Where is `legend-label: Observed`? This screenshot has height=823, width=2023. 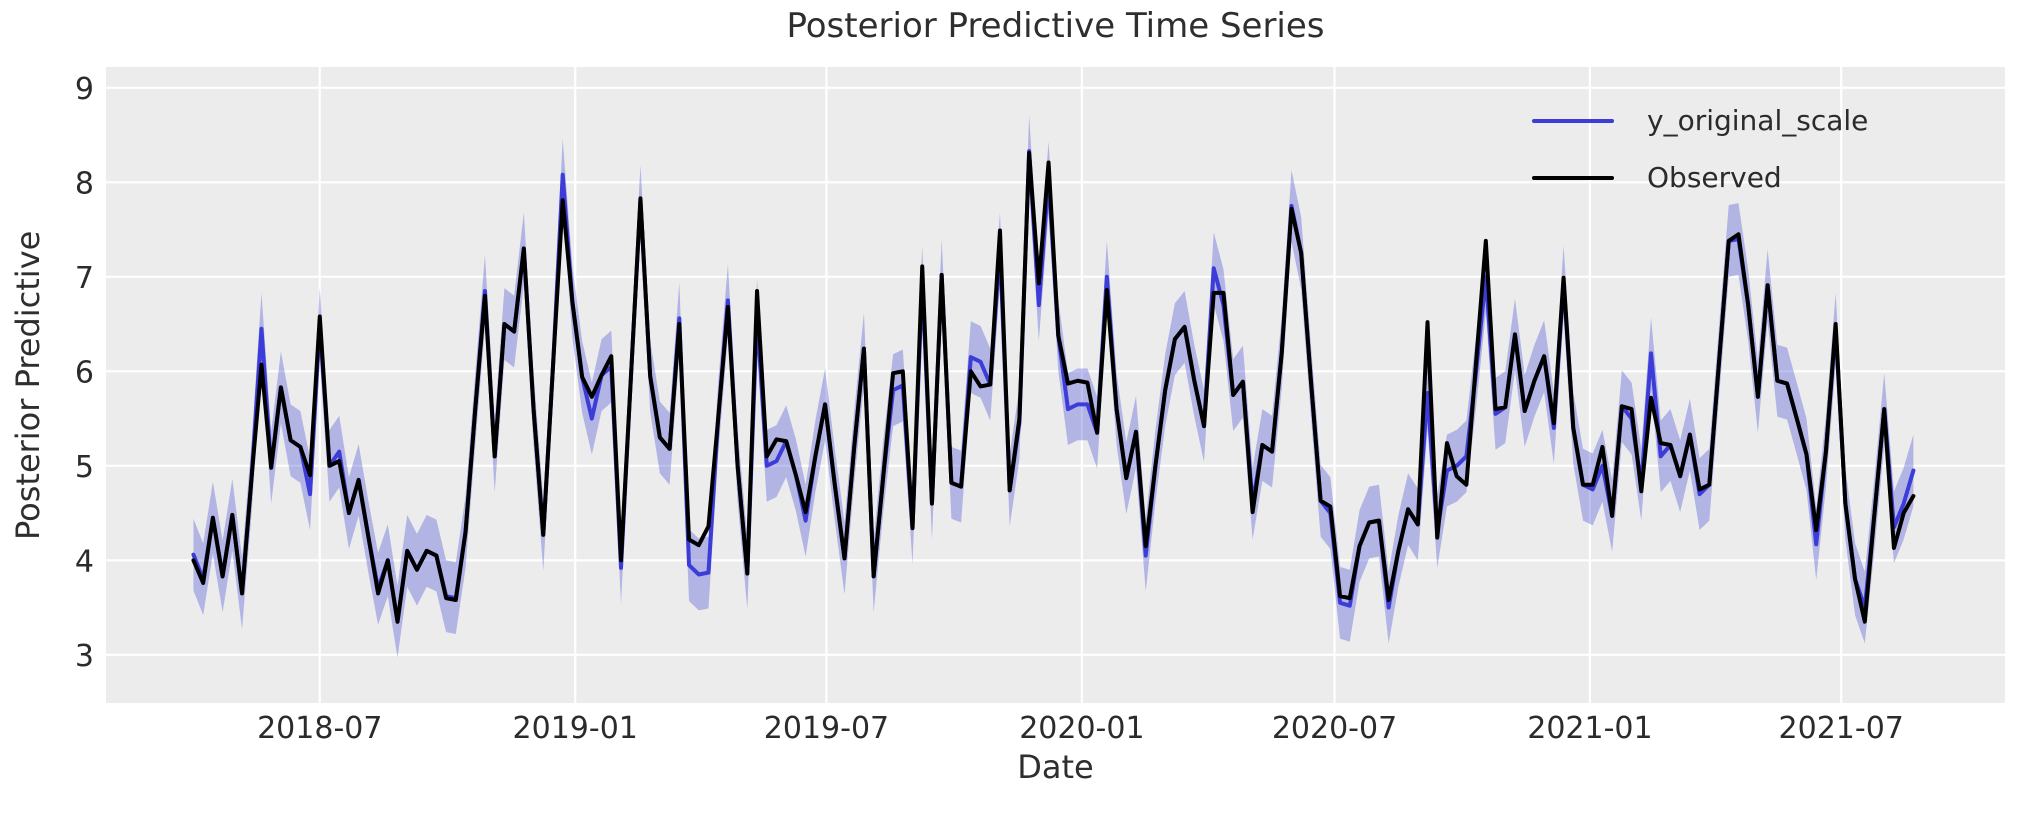
legend-label: Observed is located at coordinates (1714, 177).